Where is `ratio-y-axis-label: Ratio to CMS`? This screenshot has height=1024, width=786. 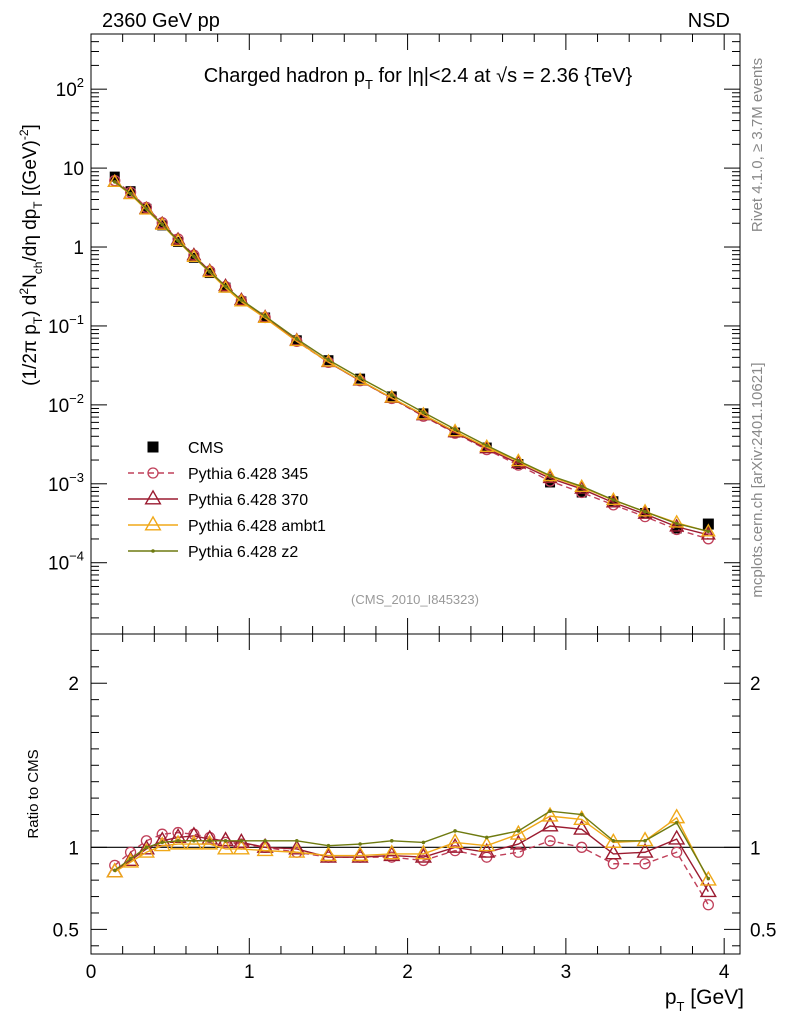
ratio-y-axis-label: Ratio to CMS is located at coordinates (33, 793).